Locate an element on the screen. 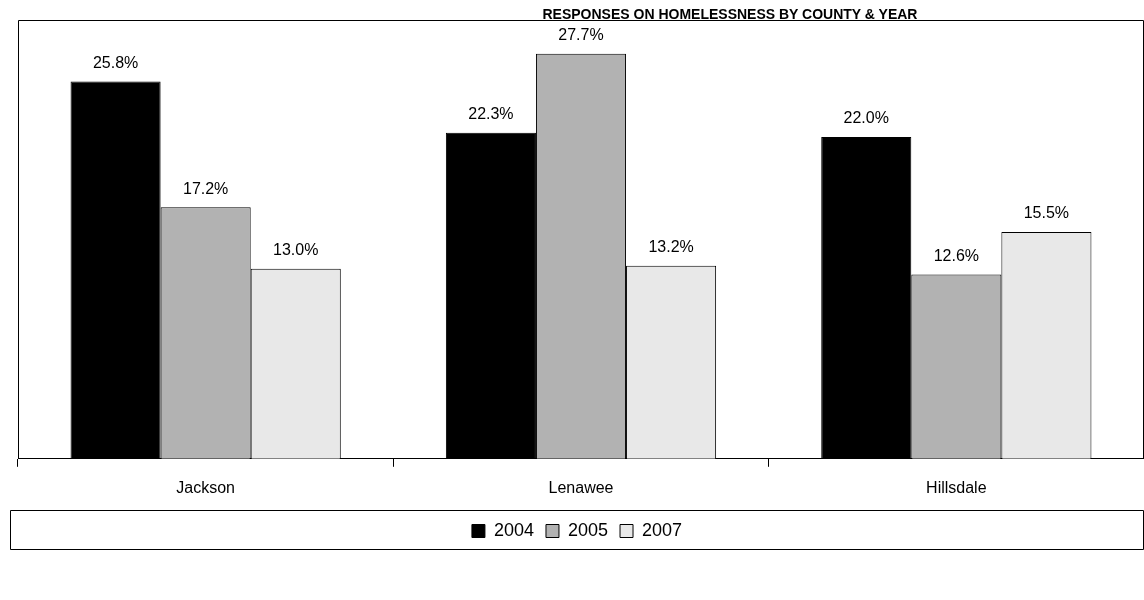  data-label: 15.5% is located at coordinates (1046, 213).